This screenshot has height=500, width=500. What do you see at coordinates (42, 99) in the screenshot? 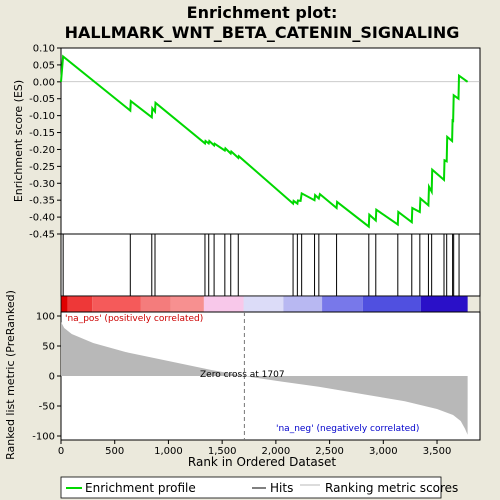
I see `es-ytick-label: -0.05` at bounding box center [42, 99].